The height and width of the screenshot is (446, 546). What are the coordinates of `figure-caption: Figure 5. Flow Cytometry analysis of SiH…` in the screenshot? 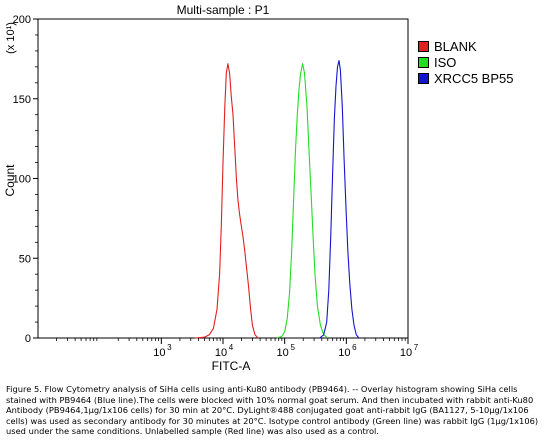 It's located at (272, 410).